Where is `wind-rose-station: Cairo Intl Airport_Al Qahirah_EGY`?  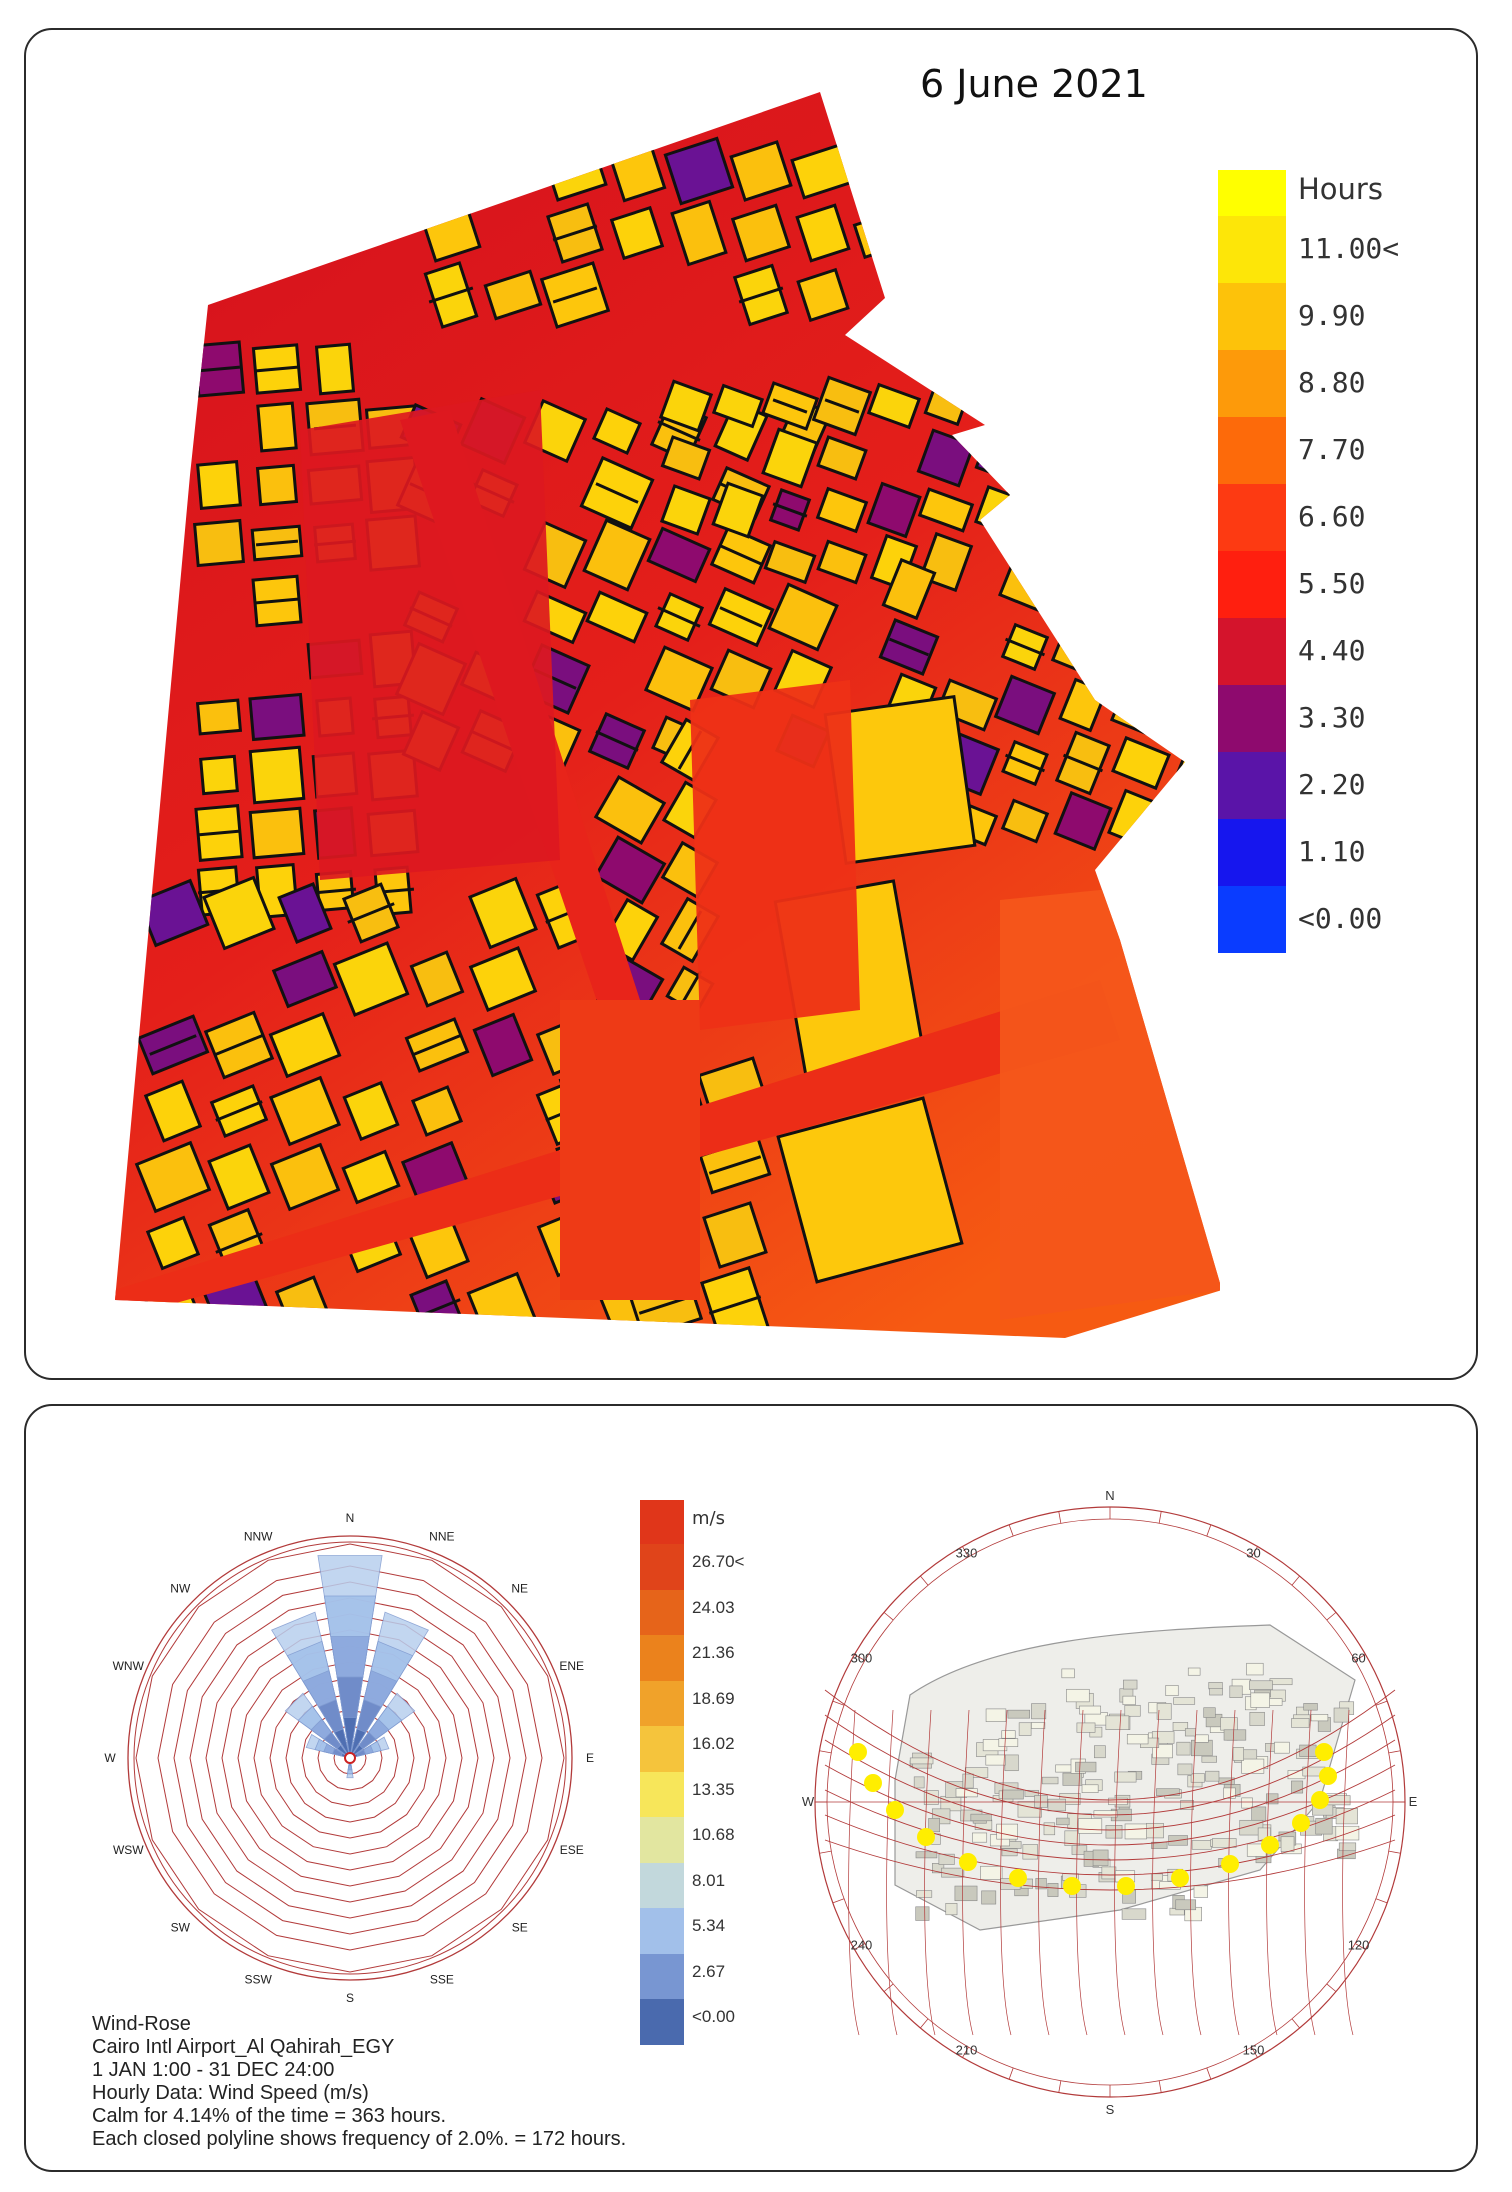 wind-rose-station: Cairo Intl Airport_Al Qahirah_EGY is located at coordinates (243, 2047).